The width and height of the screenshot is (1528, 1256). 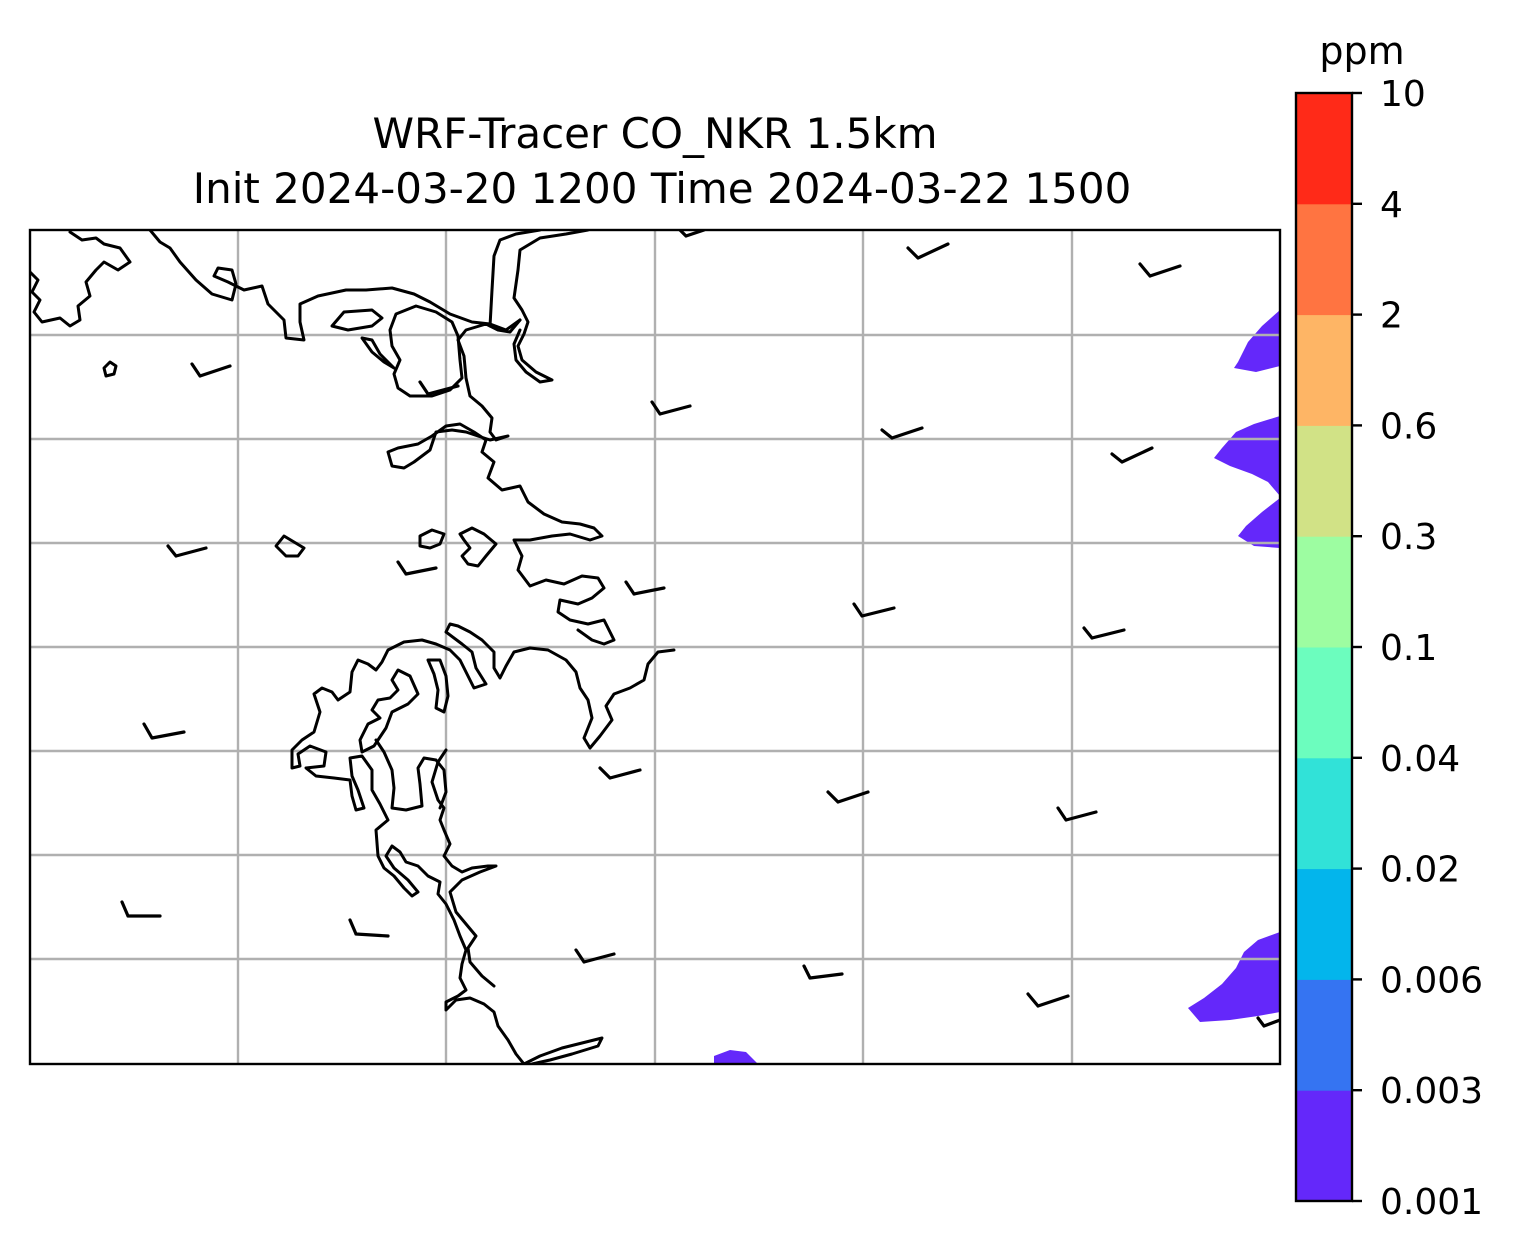 What do you see at coordinates (276, 286) in the screenshot?
I see `coastline-north` at bounding box center [276, 286].